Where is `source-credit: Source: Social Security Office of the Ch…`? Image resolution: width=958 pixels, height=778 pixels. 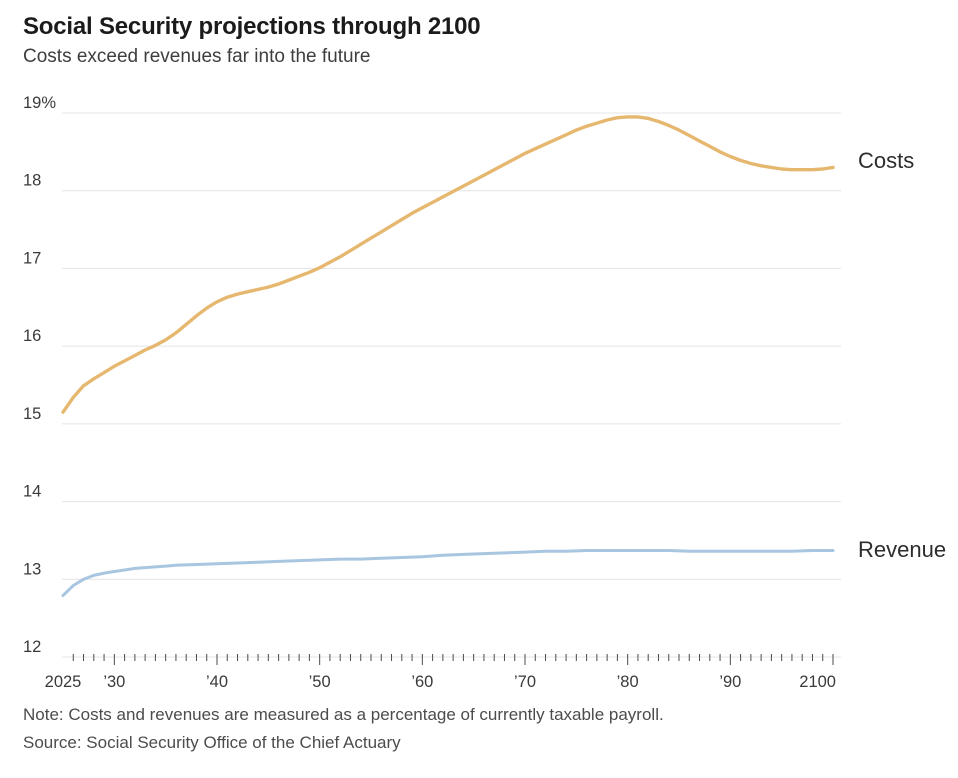 source-credit: Source: Social Security Office of the Ch… is located at coordinates (212, 742).